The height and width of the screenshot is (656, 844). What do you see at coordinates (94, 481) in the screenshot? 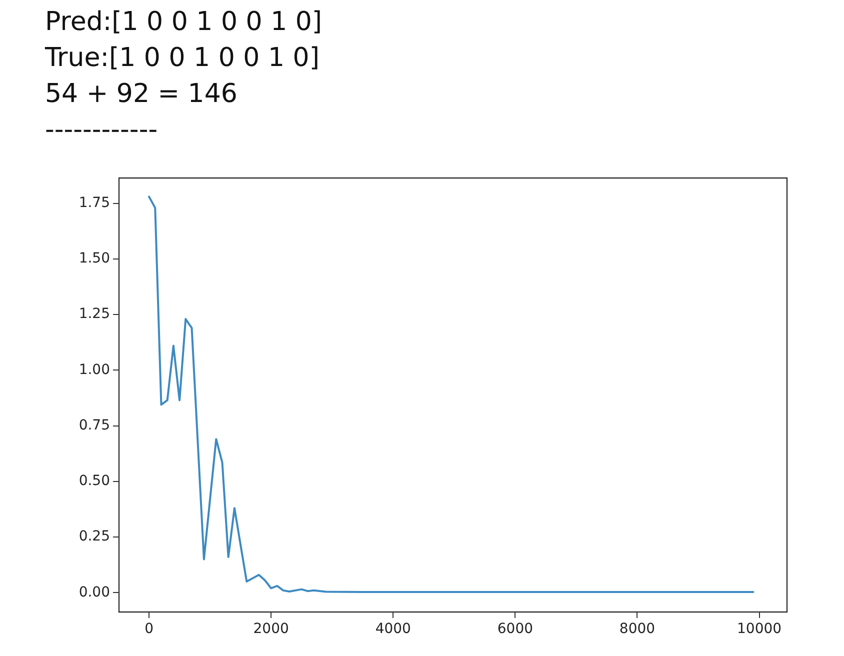
I see `y-tick-label: 0.50` at bounding box center [94, 481].